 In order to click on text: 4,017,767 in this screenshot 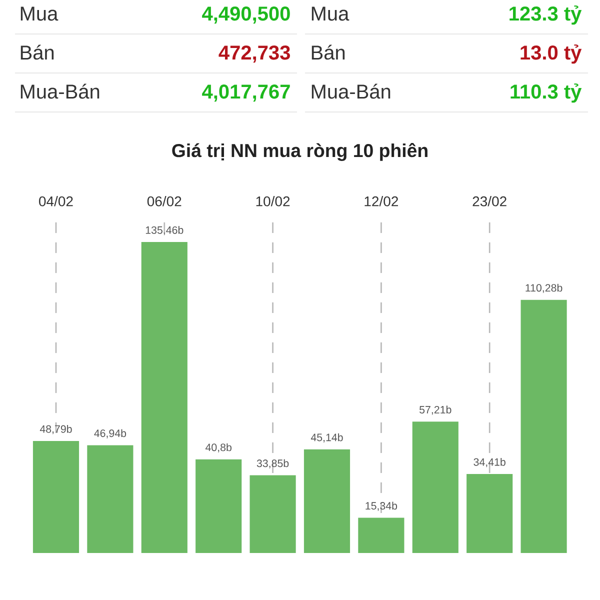, I will do `click(246, 93)`.